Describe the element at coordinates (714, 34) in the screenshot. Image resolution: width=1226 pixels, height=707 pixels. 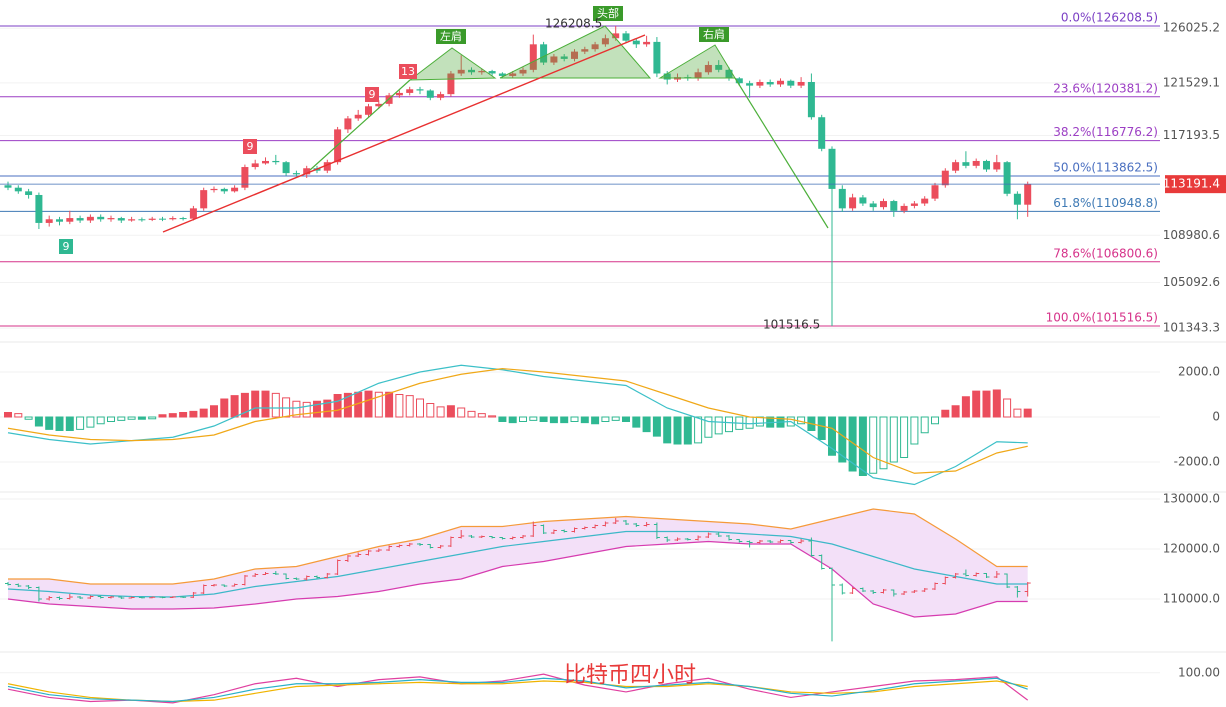
I see `pattern-label: 右肩` at that location.